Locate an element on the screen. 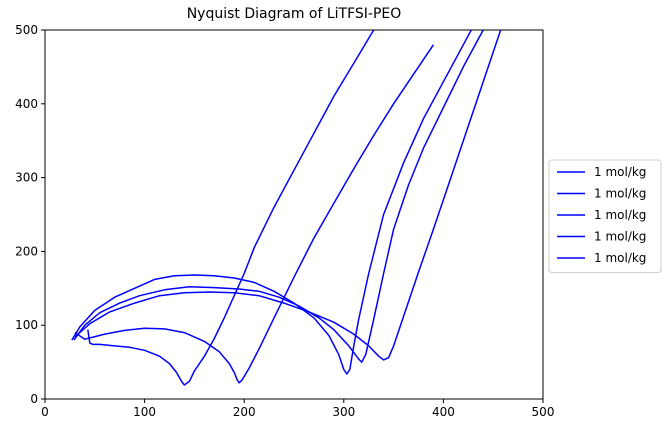 The image size is (670, 433). legend: 1 mol/kg 1 mol/kg 1 mol/kg 1 mol/kg 1 mol/kg is located at coordinates (605, 216).